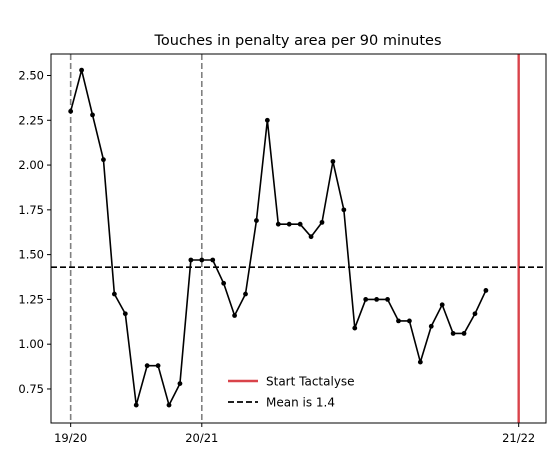 The width and height of the screenshot is (556, 456). Describe the element at coordinates (291, 392) in the screenshot. I see `legend: Start Tactalyse Mean is 1.4` at that location.